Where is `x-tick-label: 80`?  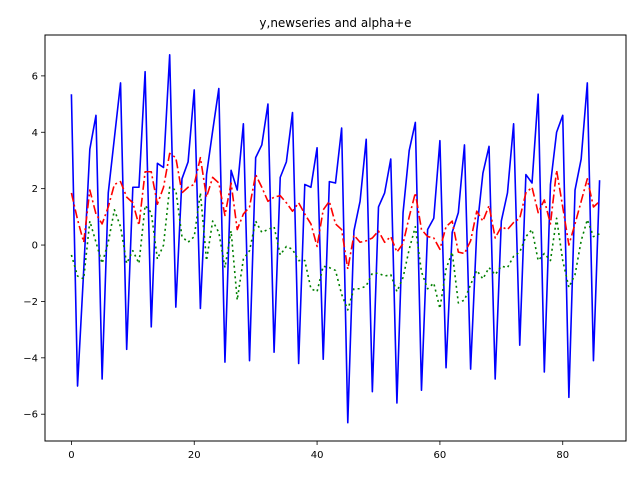
x-tick-label: 80 is located at coordinates (562, 455).